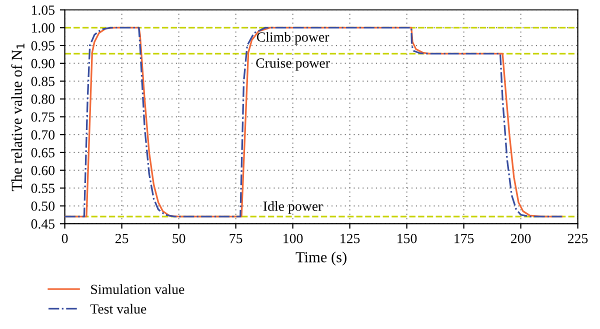 The image size is (600, 329). What do you see at coordinates (43, 63) in the screenshot?
I see `y-tick-label: 0.90` at bounding box center [43, 63].